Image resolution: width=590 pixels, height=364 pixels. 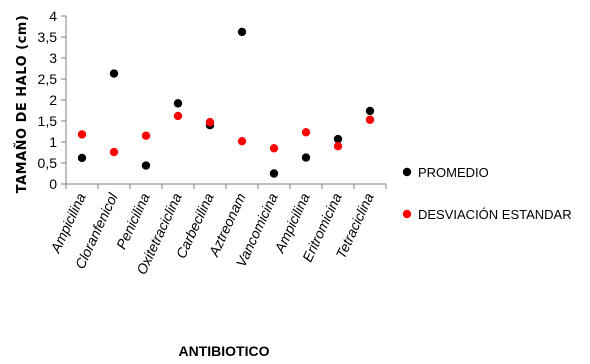 What do you see at coordinates (22, 104) in the screenshot?
I see `y-axis-label: TAMAÑO DE HALO (cm)` at bounding box center [22, 104].